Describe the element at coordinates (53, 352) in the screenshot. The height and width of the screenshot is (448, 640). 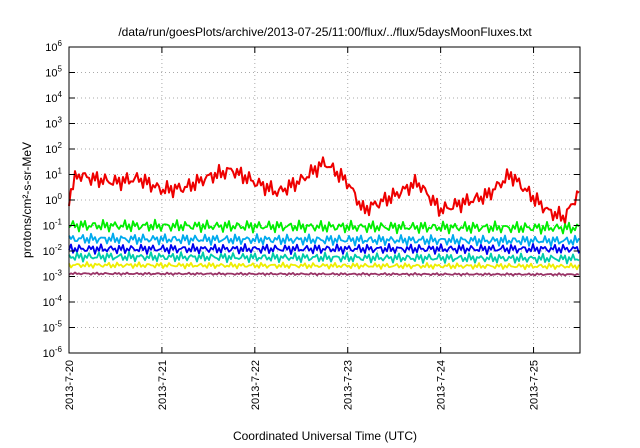
I see `y-tick-label: 10⁻⁶` at that location.